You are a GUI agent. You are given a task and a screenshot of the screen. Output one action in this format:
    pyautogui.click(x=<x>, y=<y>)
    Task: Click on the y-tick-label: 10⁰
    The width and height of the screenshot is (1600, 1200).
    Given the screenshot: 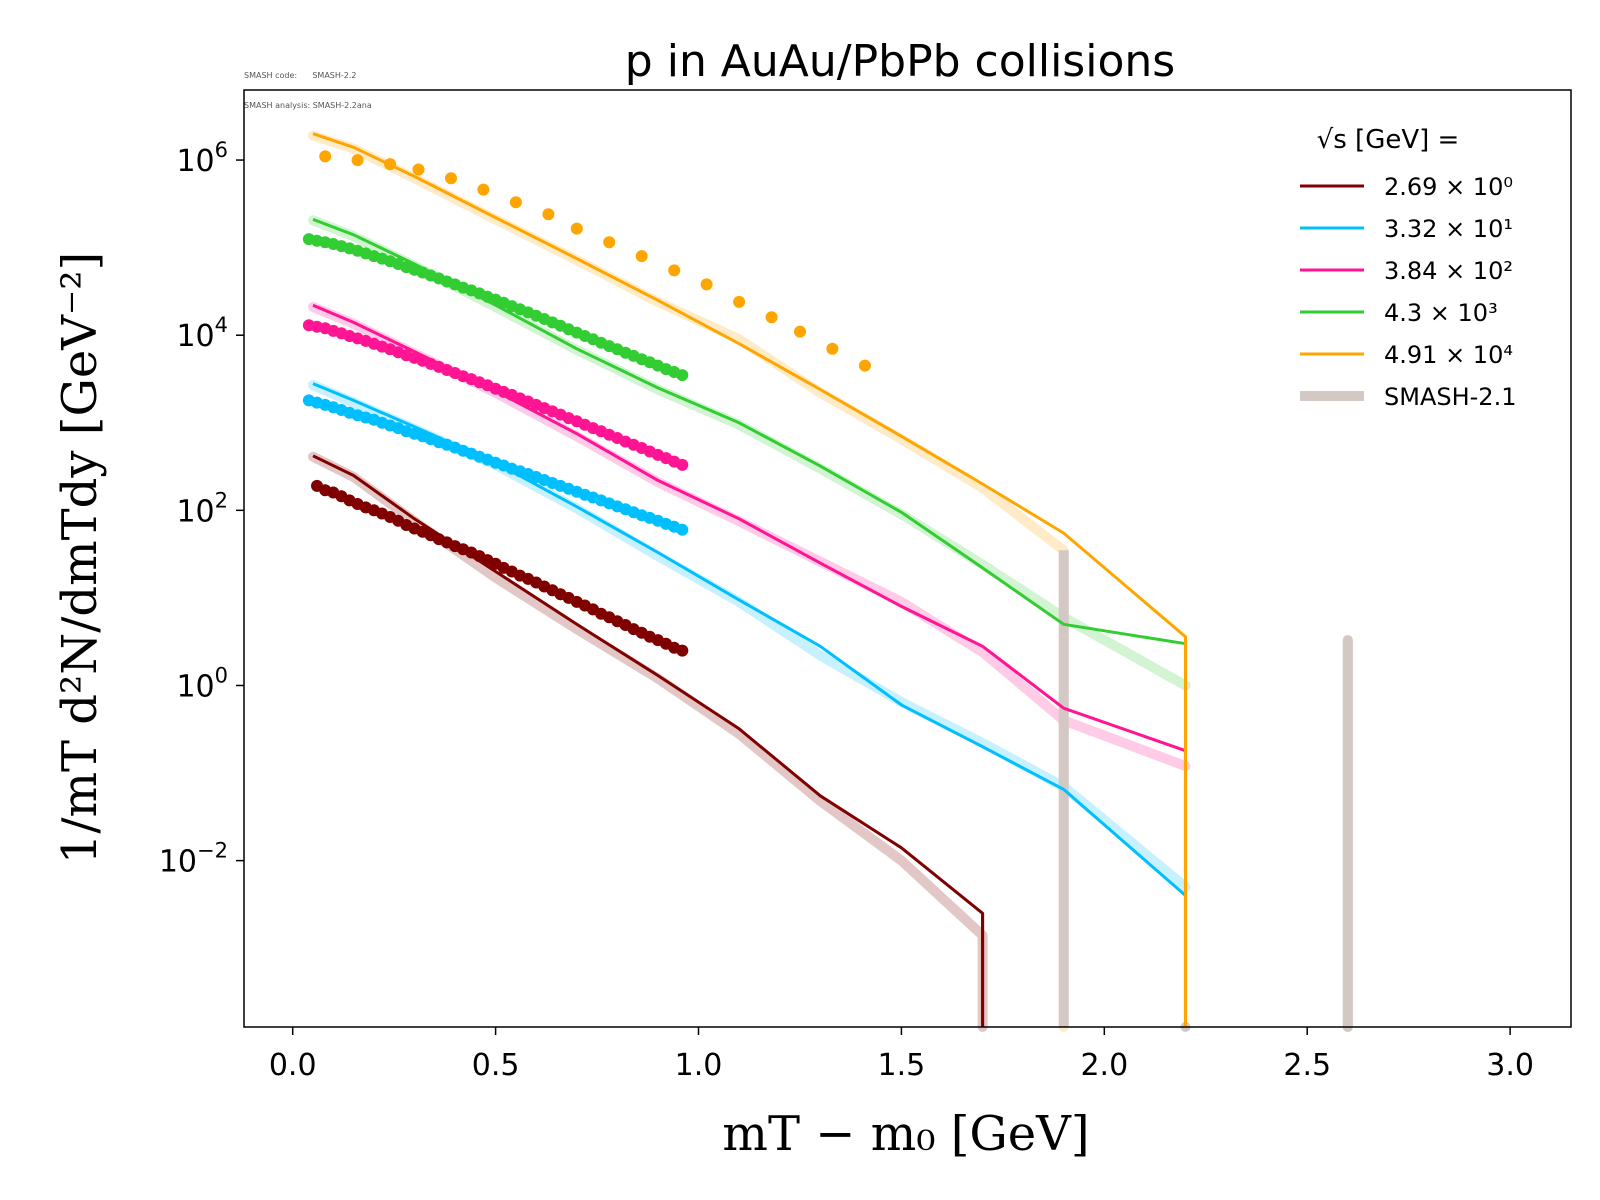 What is the action you would take?
    pyautogui.click(x=202, y=683)
    